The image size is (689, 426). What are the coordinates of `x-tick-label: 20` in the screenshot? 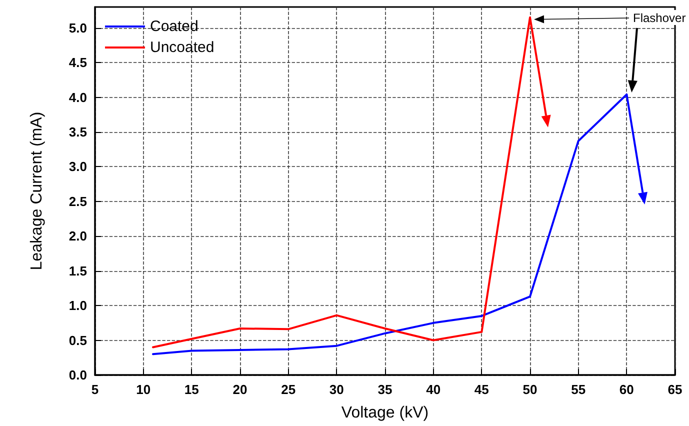 It's located at (240, 389).